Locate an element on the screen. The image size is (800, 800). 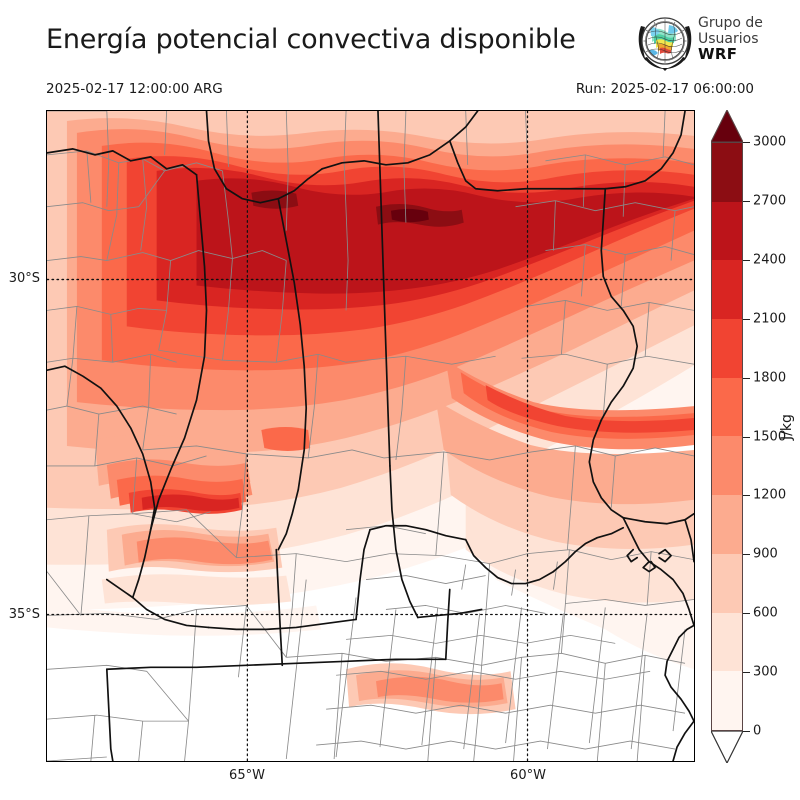
colorbar-tick-label: 300 is located at coordinates (765, 672).